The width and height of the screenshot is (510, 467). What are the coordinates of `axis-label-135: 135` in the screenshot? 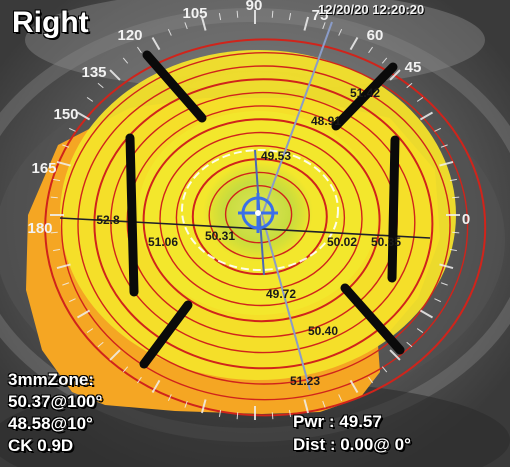 It's located at (93, 72).